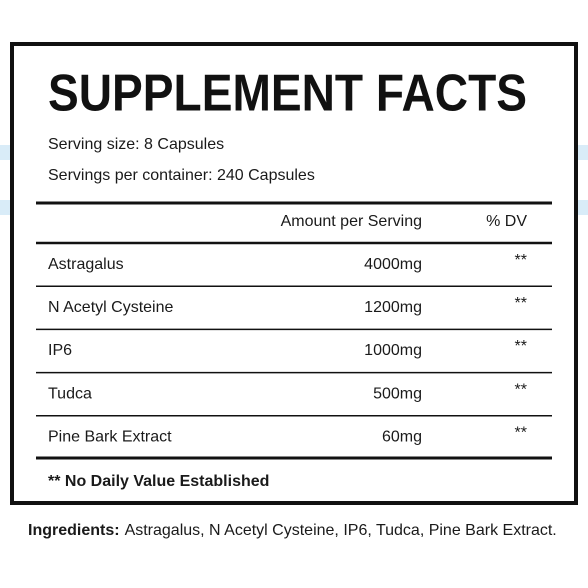  Describe the element at coordinates (181, 175) in the screenshot. I see `servings-per-container: Servings per container: 240 Capsules` at that location.